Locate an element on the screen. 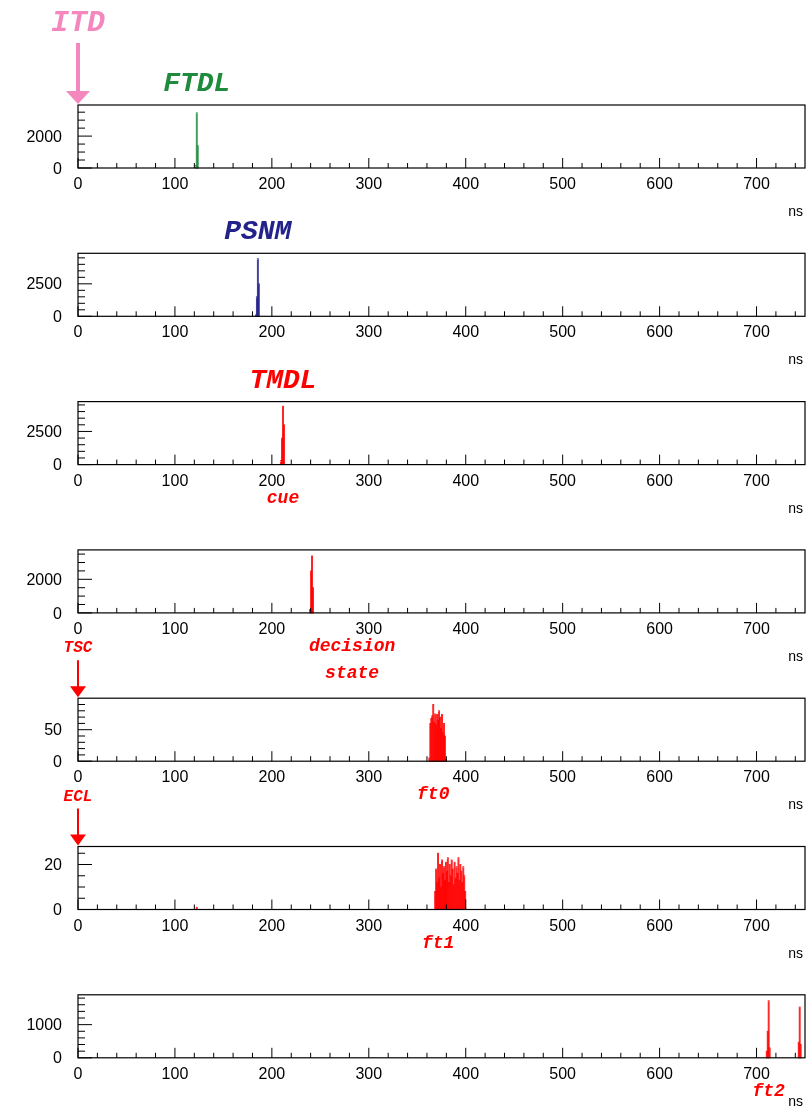  text: decision state is located at coordinates (352, 659).